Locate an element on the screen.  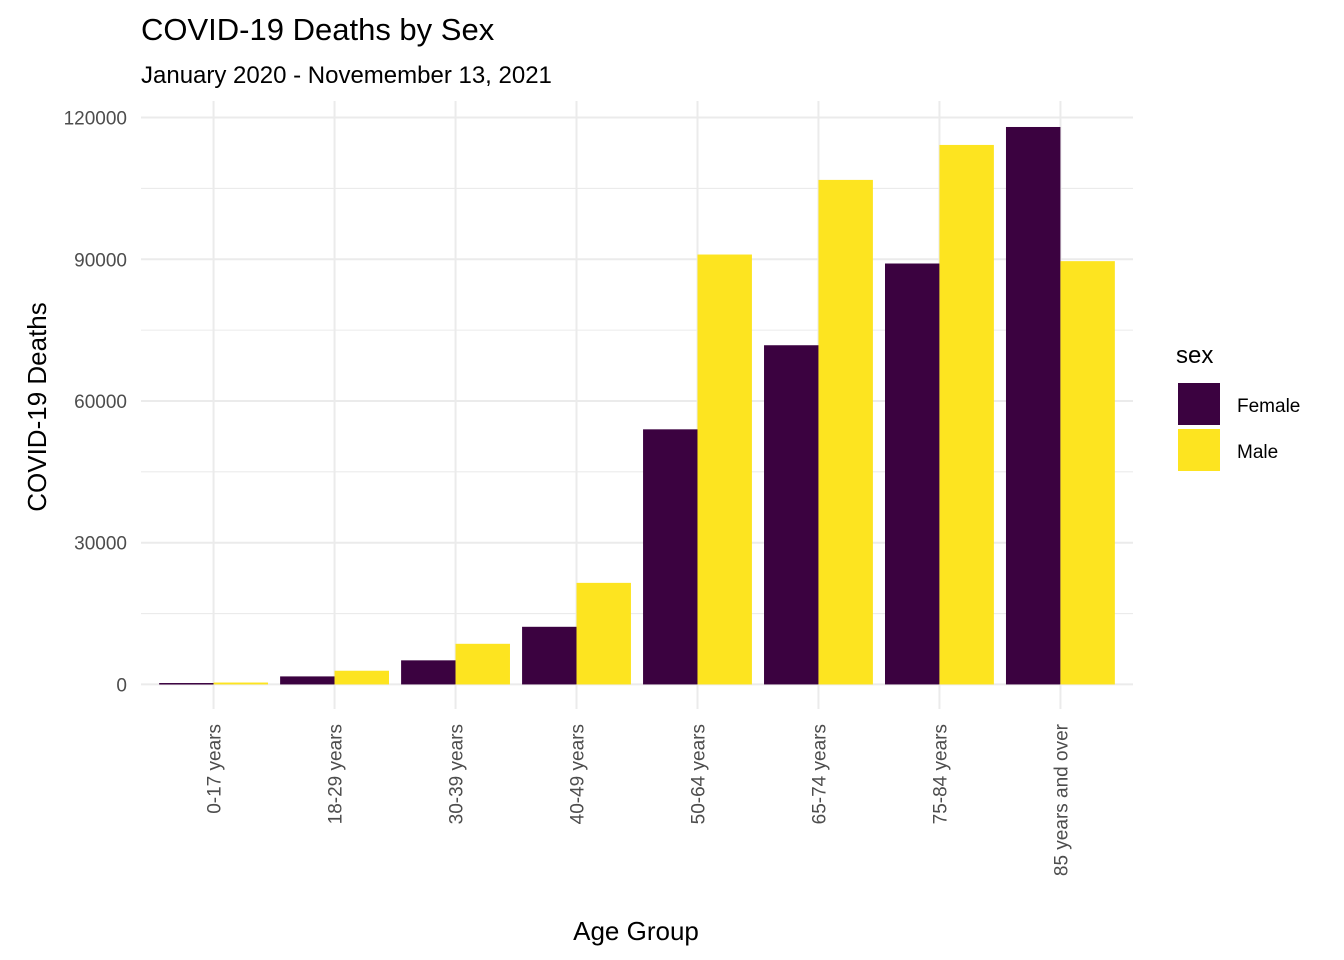
legend-title: sex is located at coordinates (1194, 355).